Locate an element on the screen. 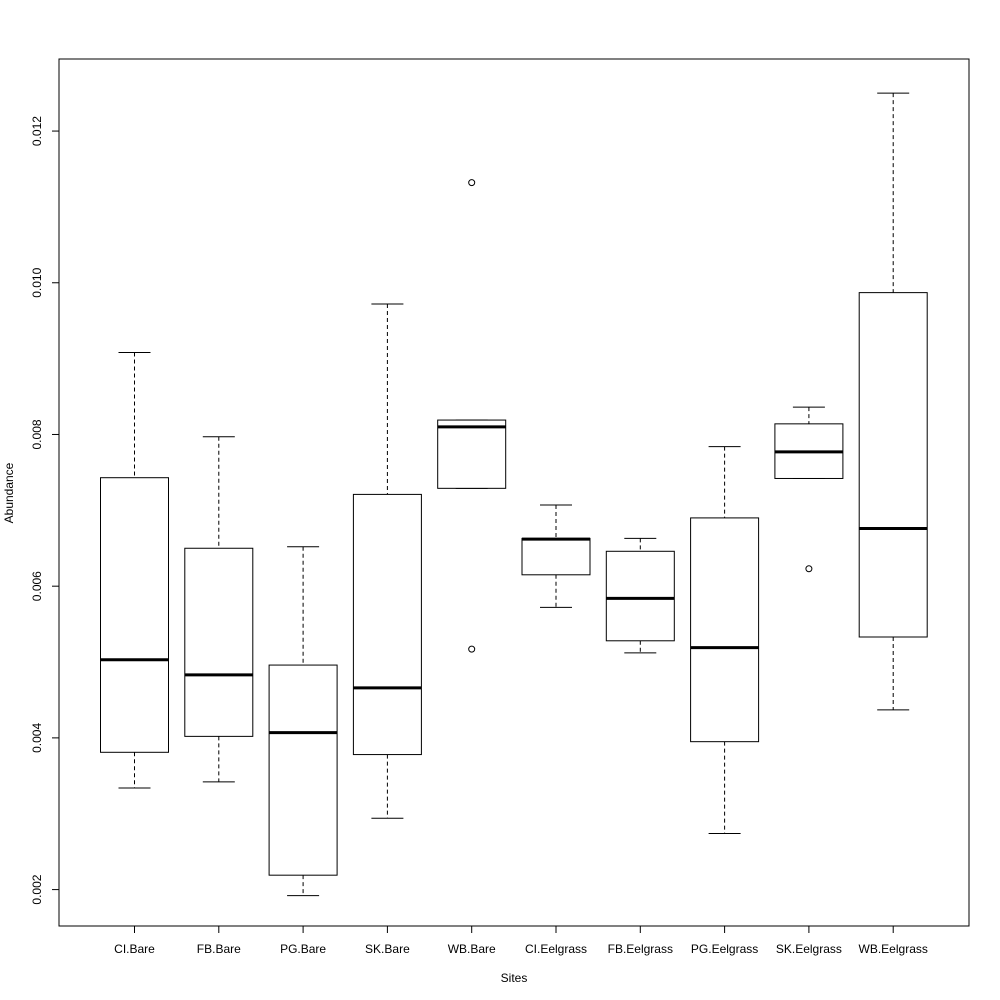  box-FB.Eelgrass is located at coordinates (640, 595).